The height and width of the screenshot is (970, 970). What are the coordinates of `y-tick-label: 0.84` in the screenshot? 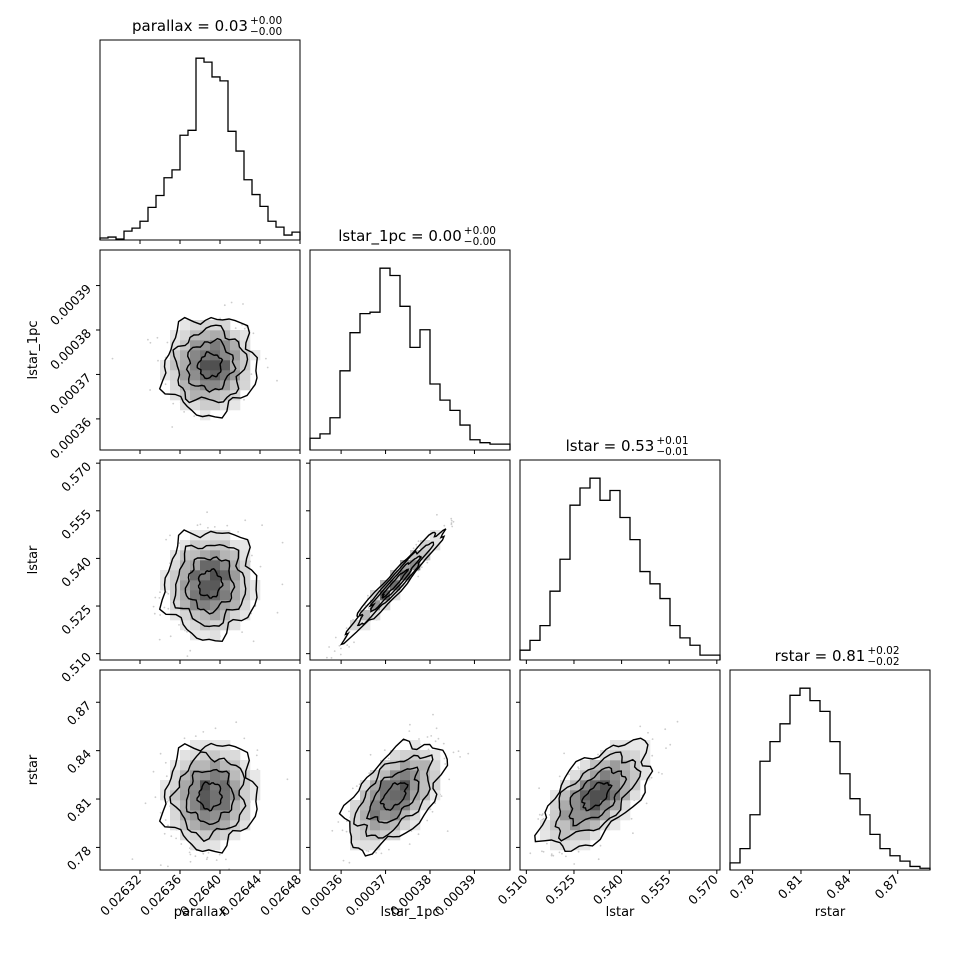 It's located at (79, 761).